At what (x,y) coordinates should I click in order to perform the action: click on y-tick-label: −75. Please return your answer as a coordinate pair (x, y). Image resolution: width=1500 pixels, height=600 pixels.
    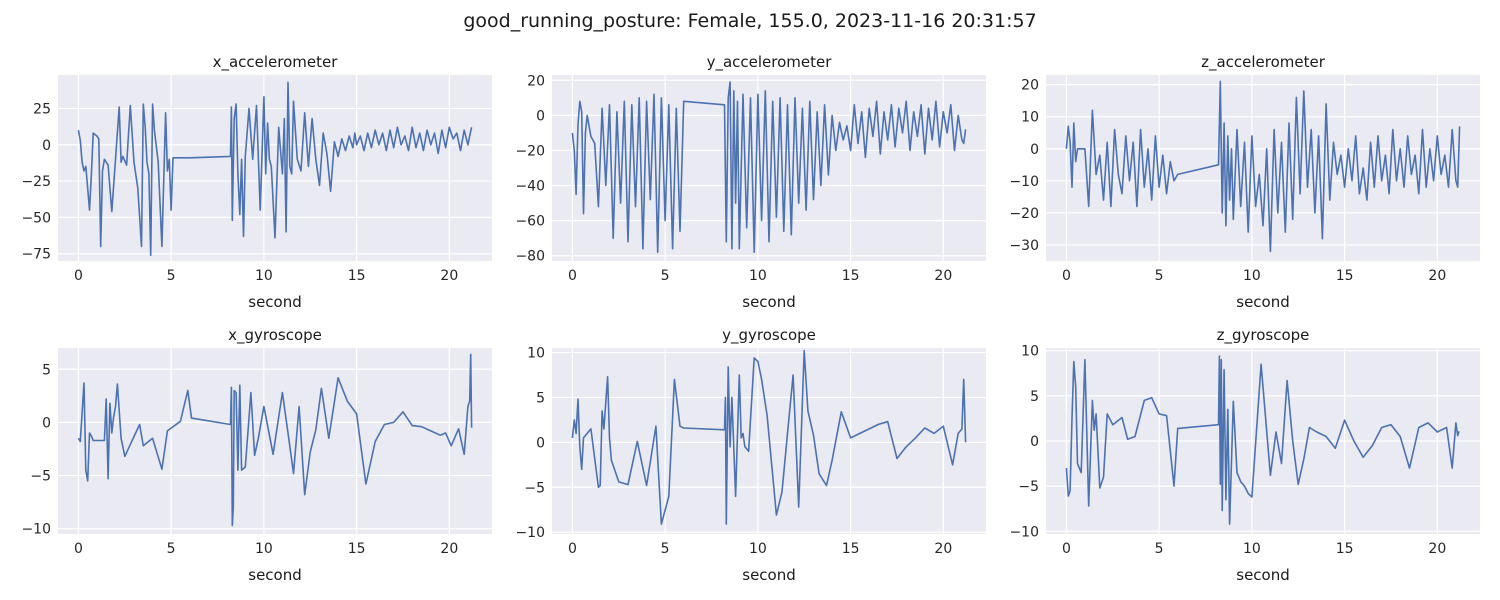
    Looking at the image, I should click on (36, 255).